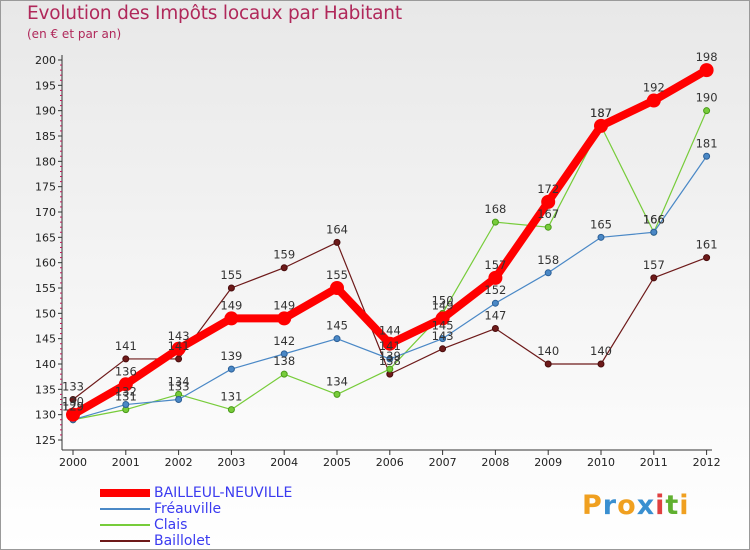 Image resolution: width=750 pixels, height=550 pixels. Describe the element at coordinates (45, 415) in the screenshot. I see `y-tick-label: 130` at that location.